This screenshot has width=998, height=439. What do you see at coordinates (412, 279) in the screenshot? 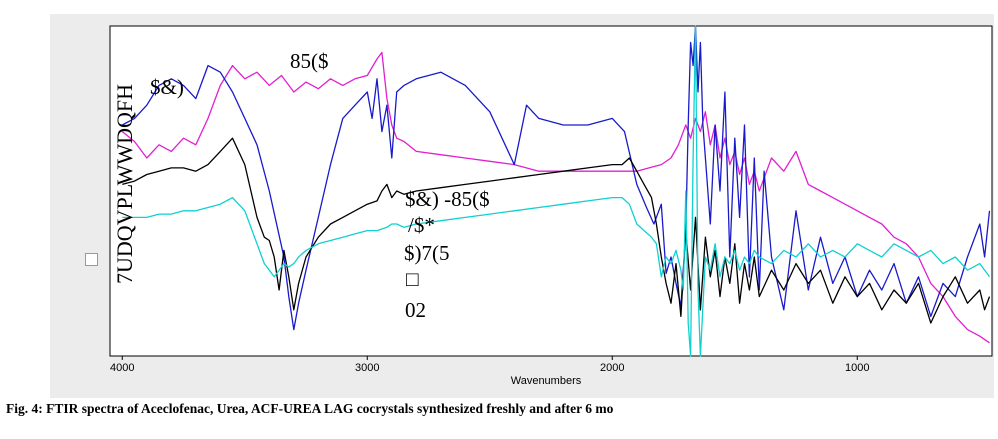
I see `annotation-box: □` at bounding box center [412, 279].